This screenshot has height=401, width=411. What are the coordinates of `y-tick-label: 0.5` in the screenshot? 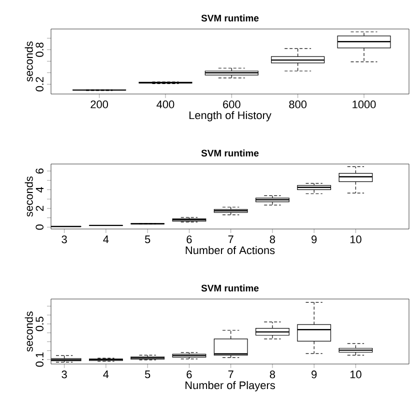 It's located at (40, 324).